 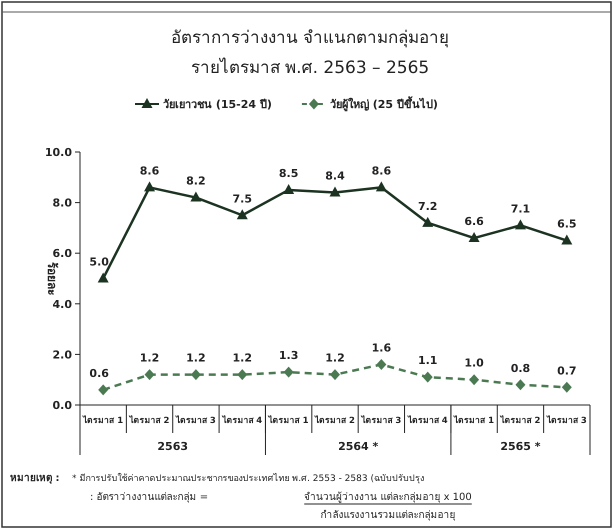 What do you see at coordinates (99, 373) in the screenshot?
I see `data-label: 0.6` at bounding box center [99, 373].